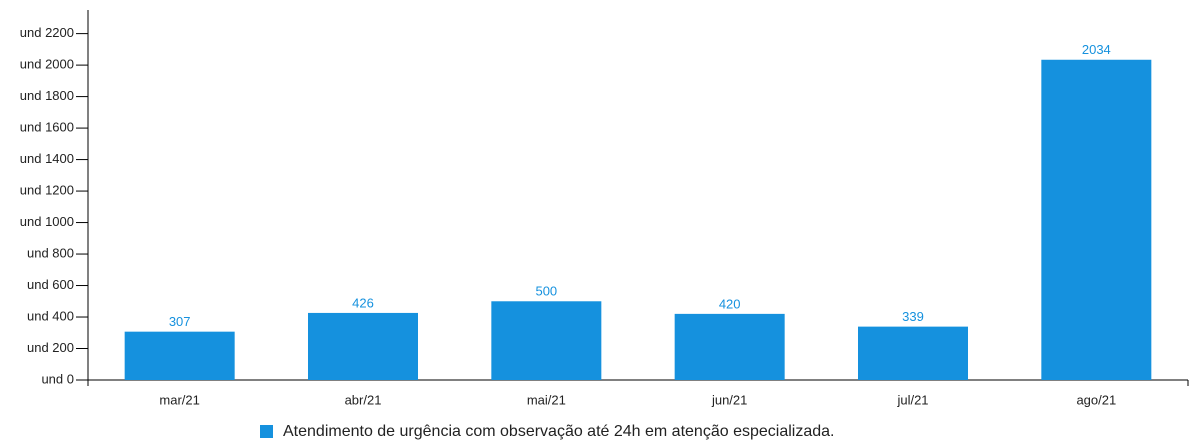 The image size is (1191, 445). I want to click on y-tick-label: und 1200, so click(47, 190).